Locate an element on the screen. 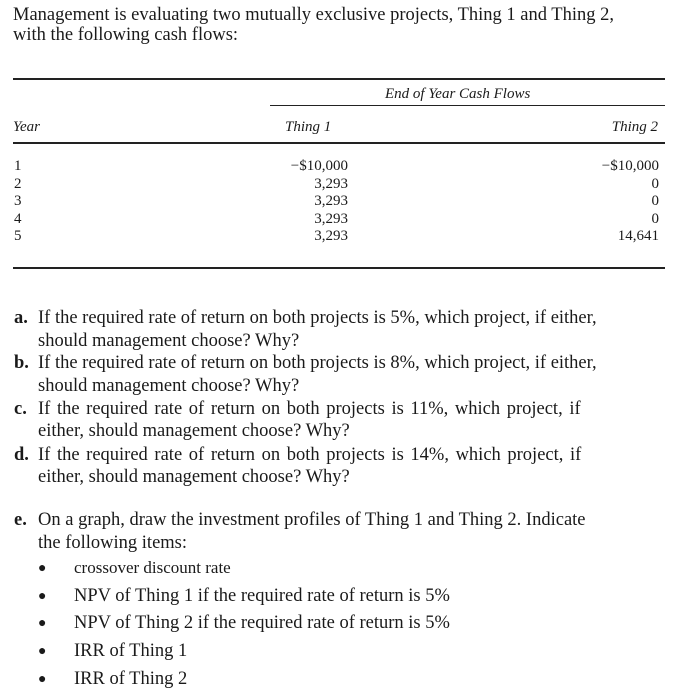  intro-line: with the following cash flows: is located at coordinates (126, 35).